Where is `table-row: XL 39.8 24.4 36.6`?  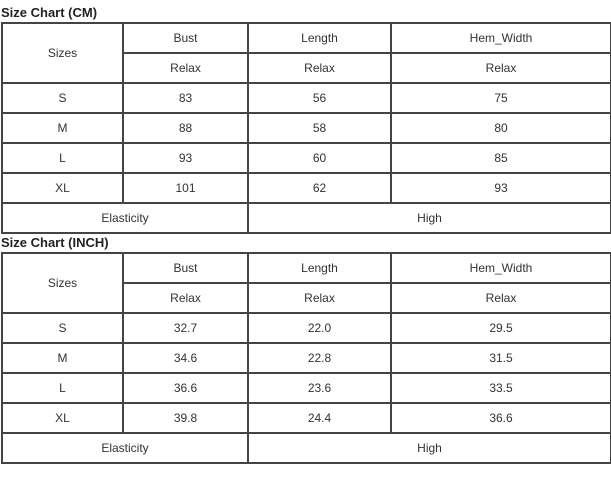
table-row: XL 39.8 24.4 36.6 is located at coordinates (306, 418).